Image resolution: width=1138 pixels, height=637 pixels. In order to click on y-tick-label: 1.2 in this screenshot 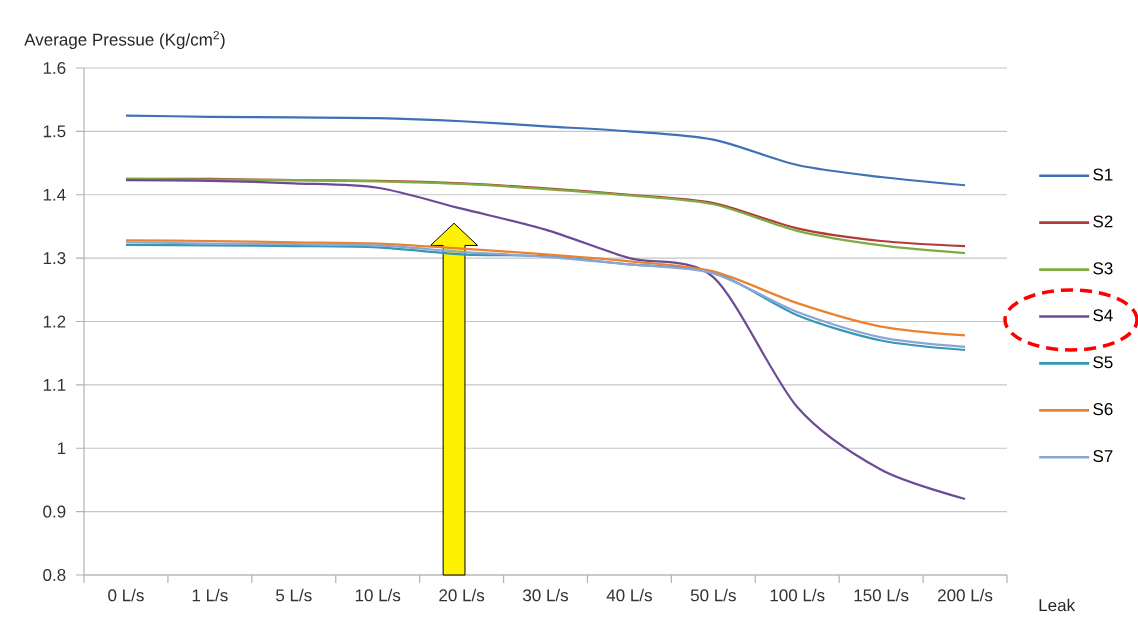, I will do `click(54, 321)`.